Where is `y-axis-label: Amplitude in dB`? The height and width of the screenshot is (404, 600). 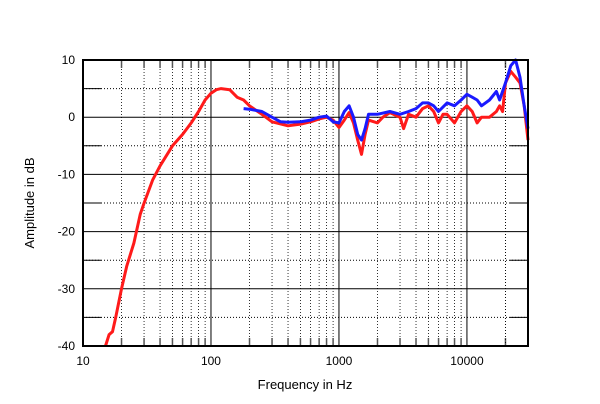 y-axis-label: Amplitude in dB is located at coordinates (29, 202).